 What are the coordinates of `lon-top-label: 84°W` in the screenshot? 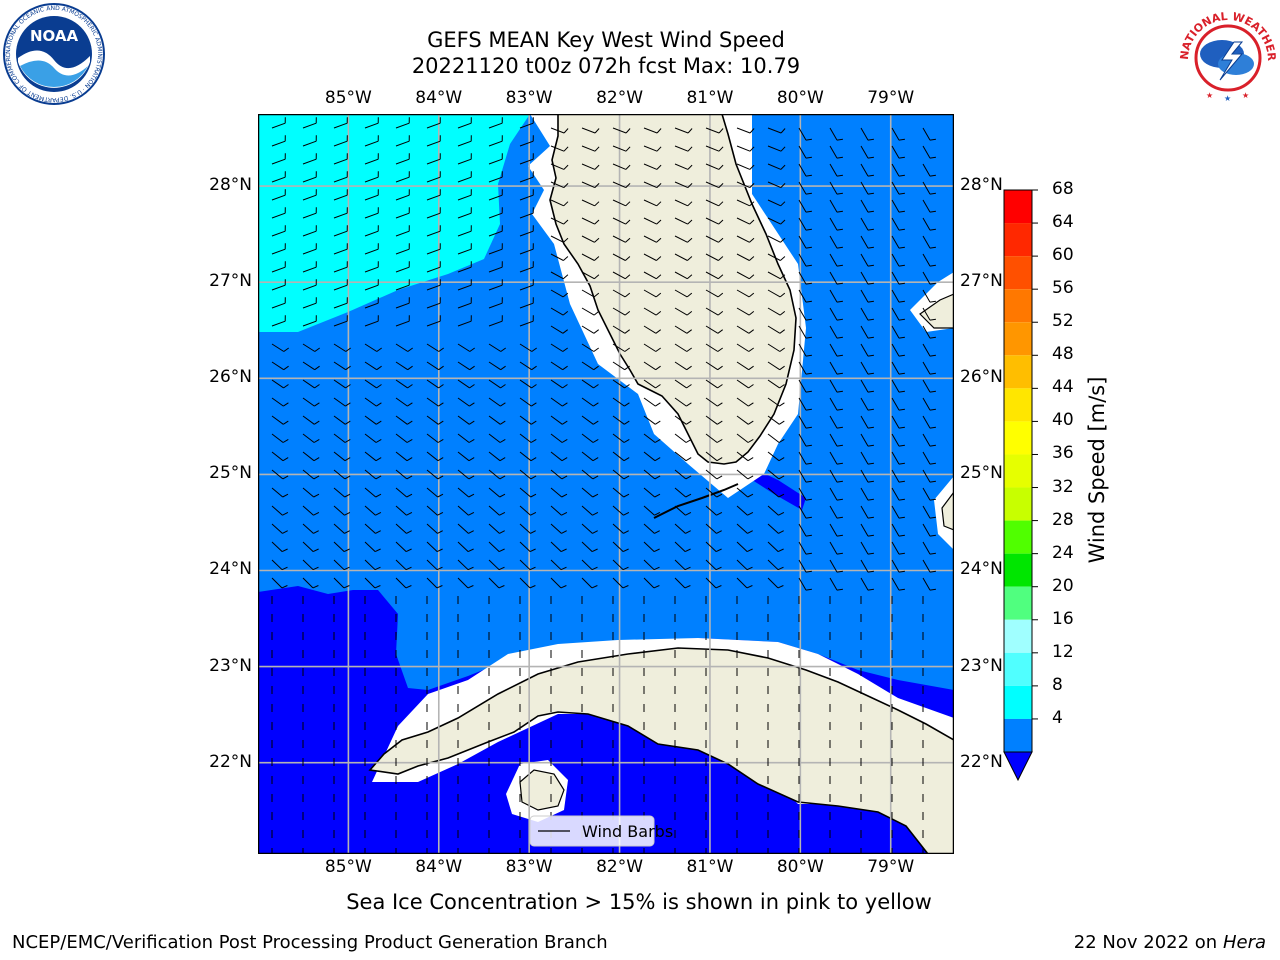 It's located at (439, 98).